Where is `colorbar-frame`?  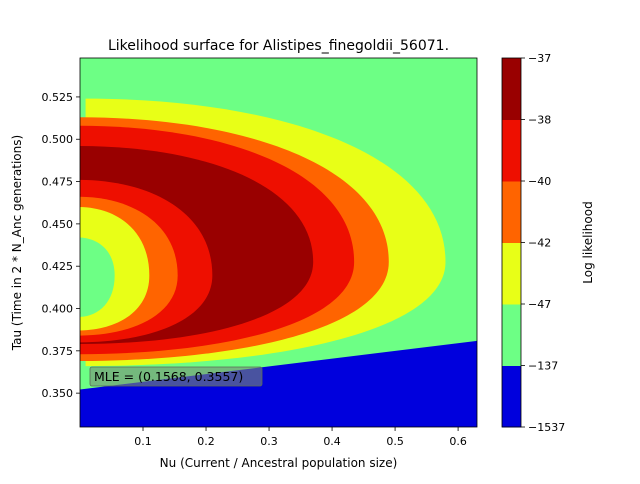 colorbar-frame is located at coordinates (511, 242).